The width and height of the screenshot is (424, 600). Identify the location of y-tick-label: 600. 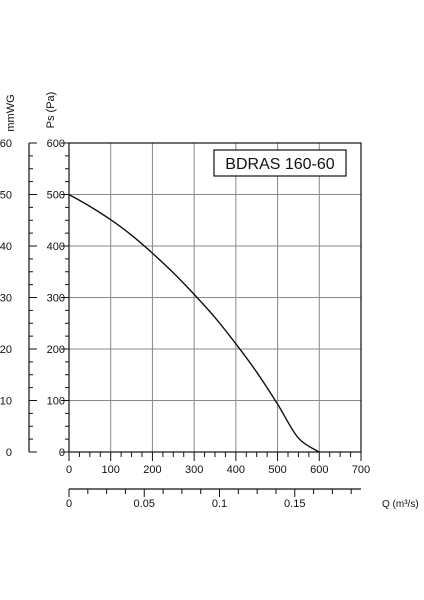
(56, 144).